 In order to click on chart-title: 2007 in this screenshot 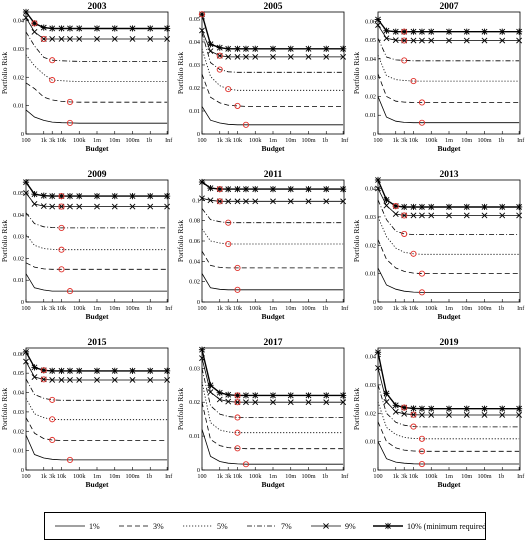, I will do `click(449, 7)`.